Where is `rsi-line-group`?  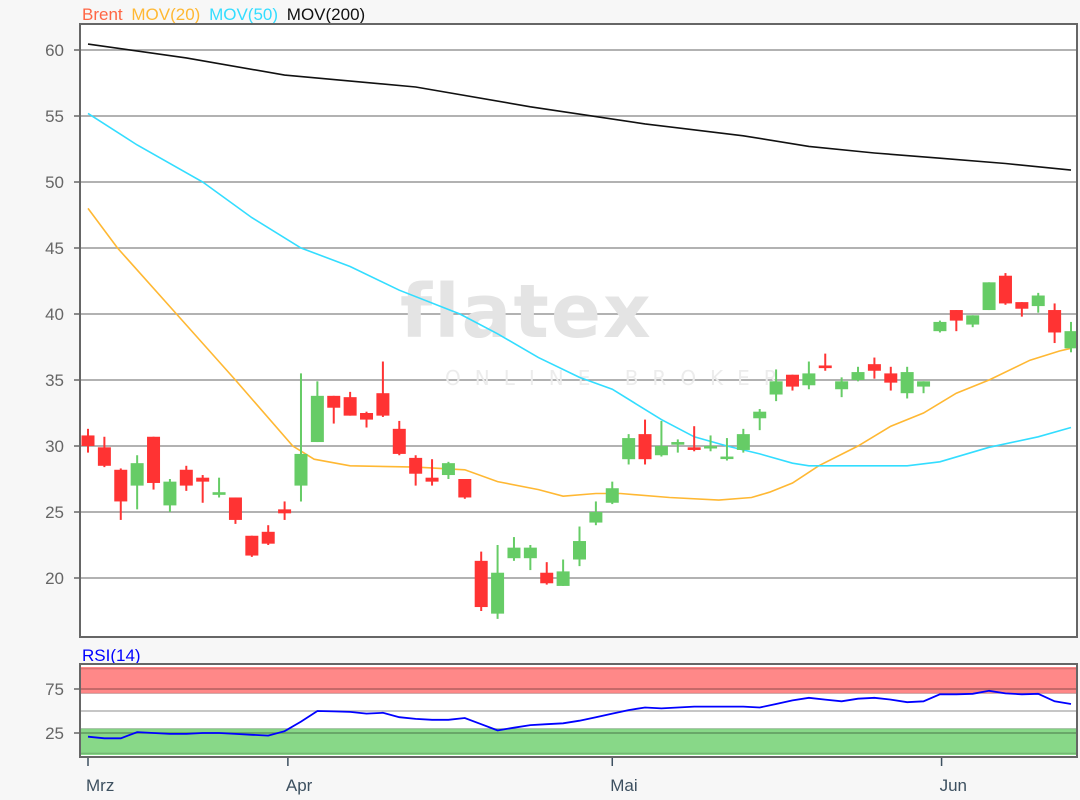
rsi-line-group is located at coordinates (579, 714).